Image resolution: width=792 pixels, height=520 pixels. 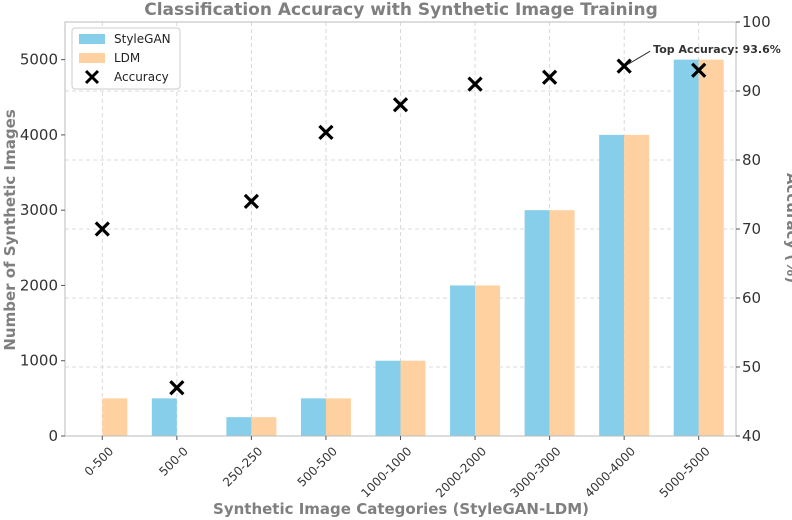 I want to click on right-axis-ticks: 40 50 60 70 80 90 100, so click(x=753, y=229).